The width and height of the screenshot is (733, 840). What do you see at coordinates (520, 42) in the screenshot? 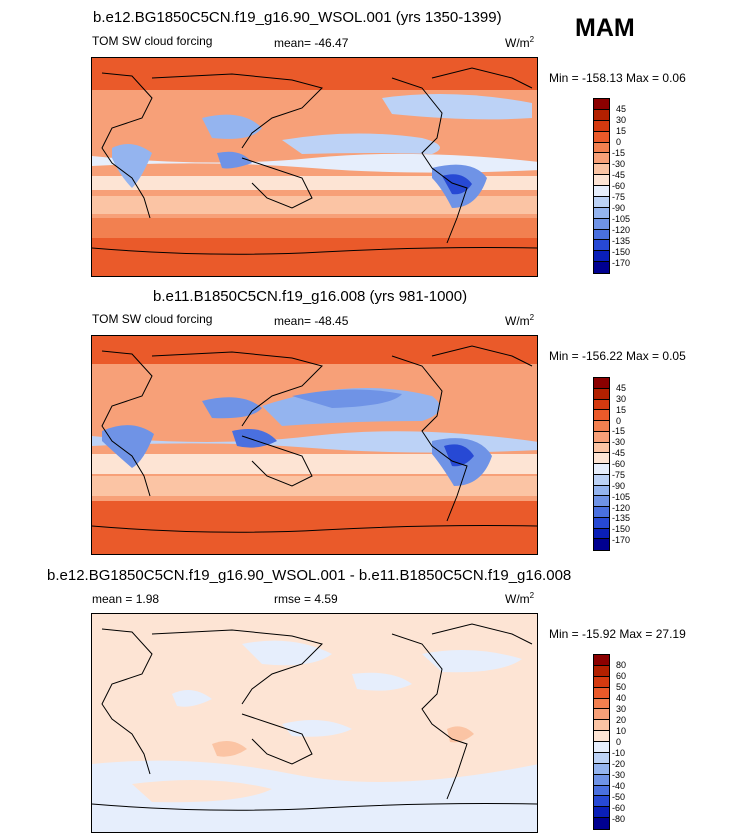
I see `panel-1-unit: W/m2` at bounding box center [520, 42].